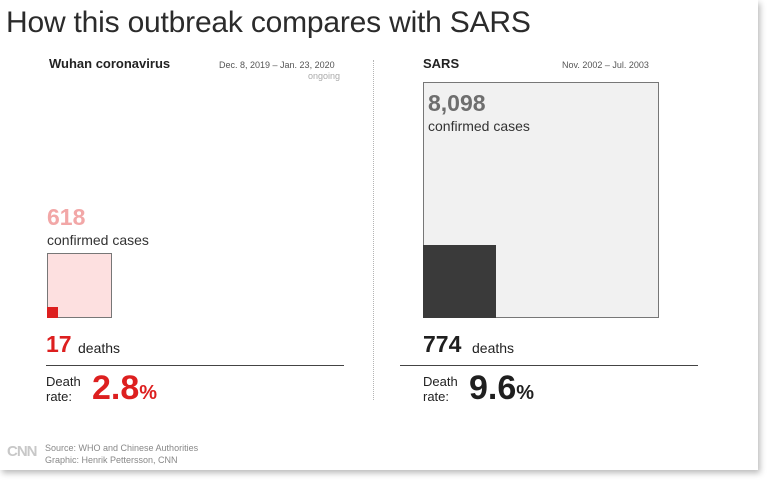  Describe the element at coordinates (52, 312) in the screenshot. I see `deaths-square-wuhan` at that location.